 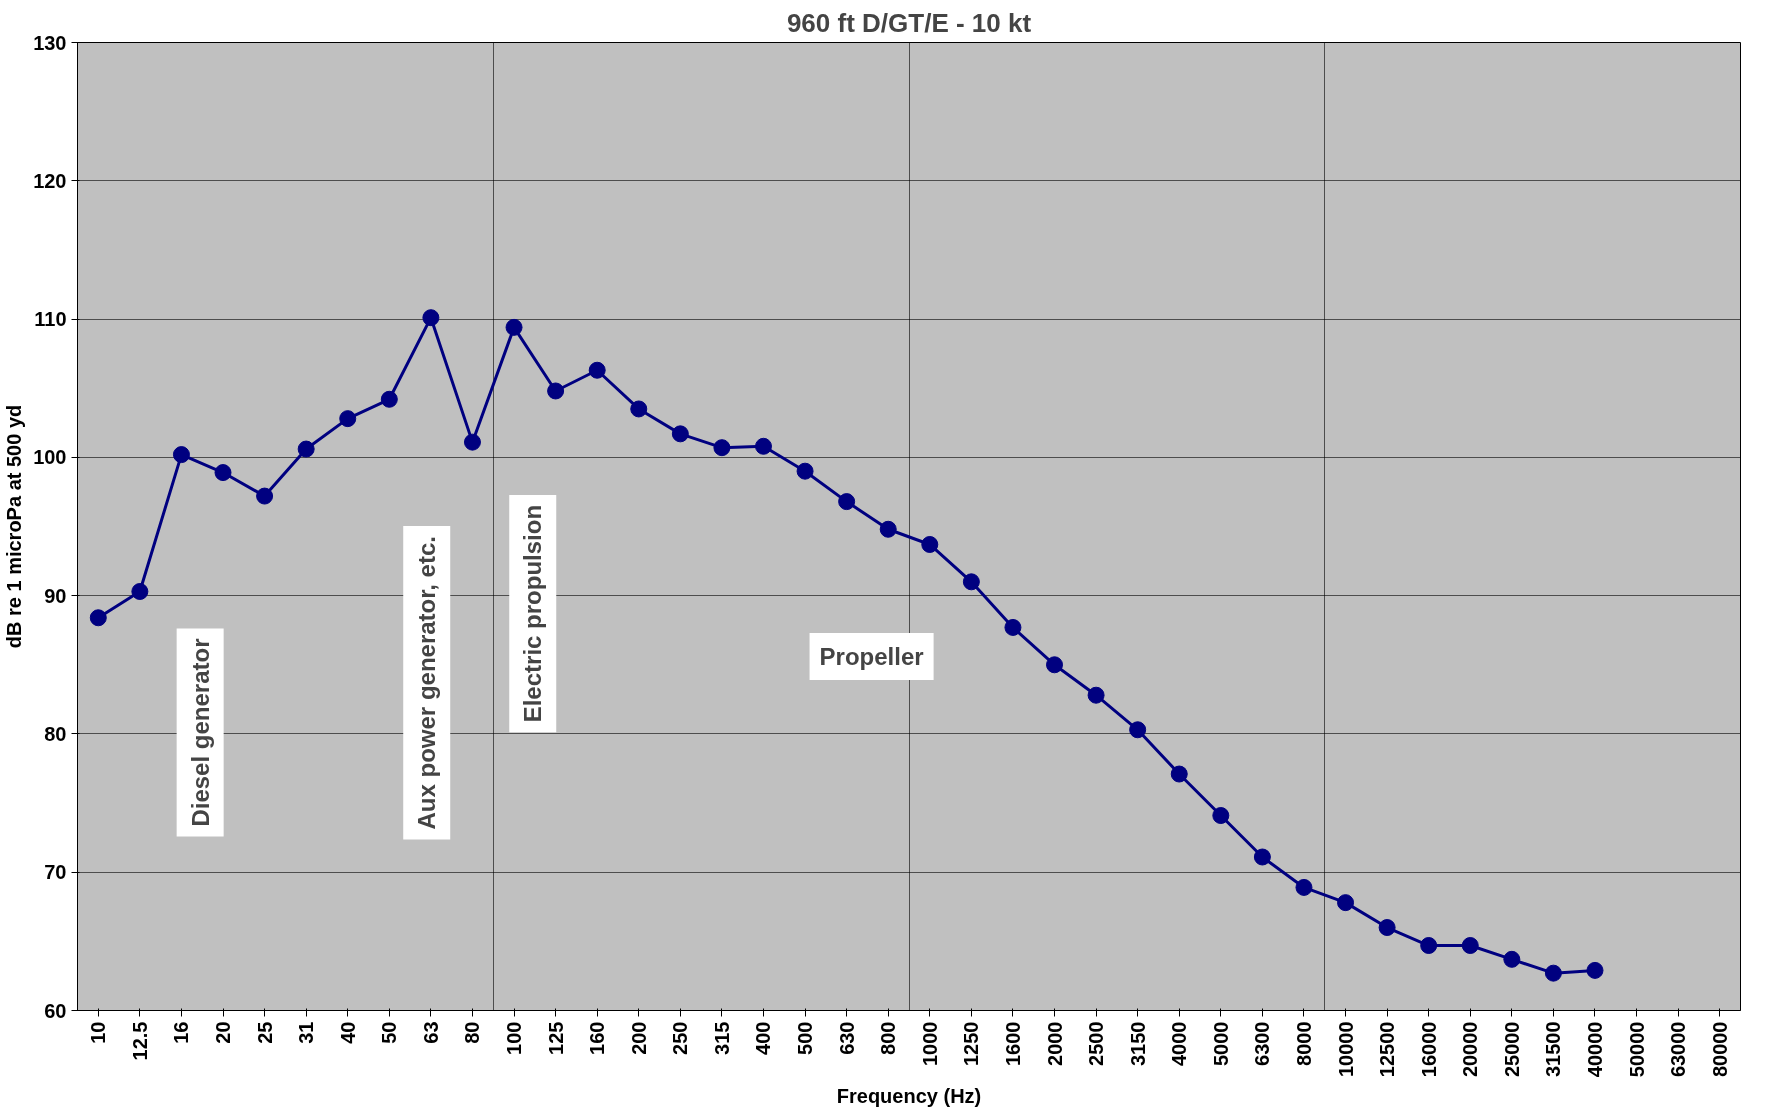 What do you see at coordinates (533, 613) in the screenshot?
I see `annotation: Electric propulsion` at bounding box center [533, 613].